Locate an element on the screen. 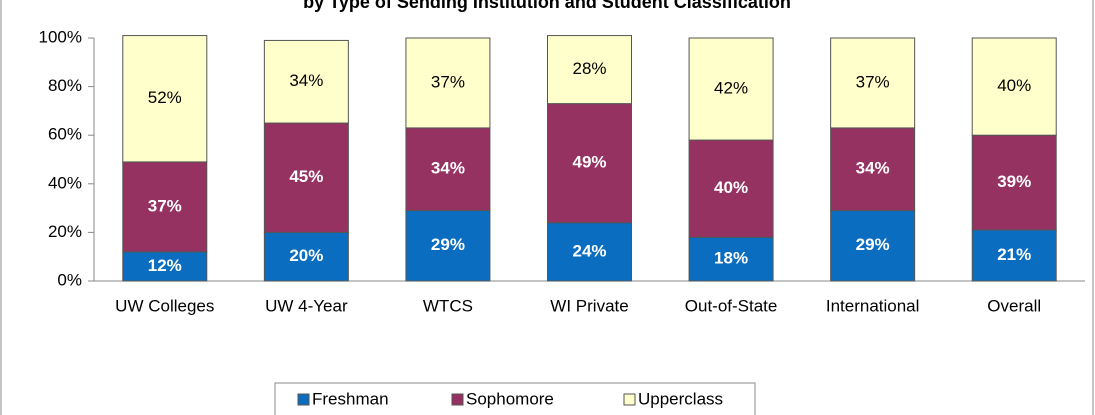  value-label: 39% is located at coordinates (1014, 181).